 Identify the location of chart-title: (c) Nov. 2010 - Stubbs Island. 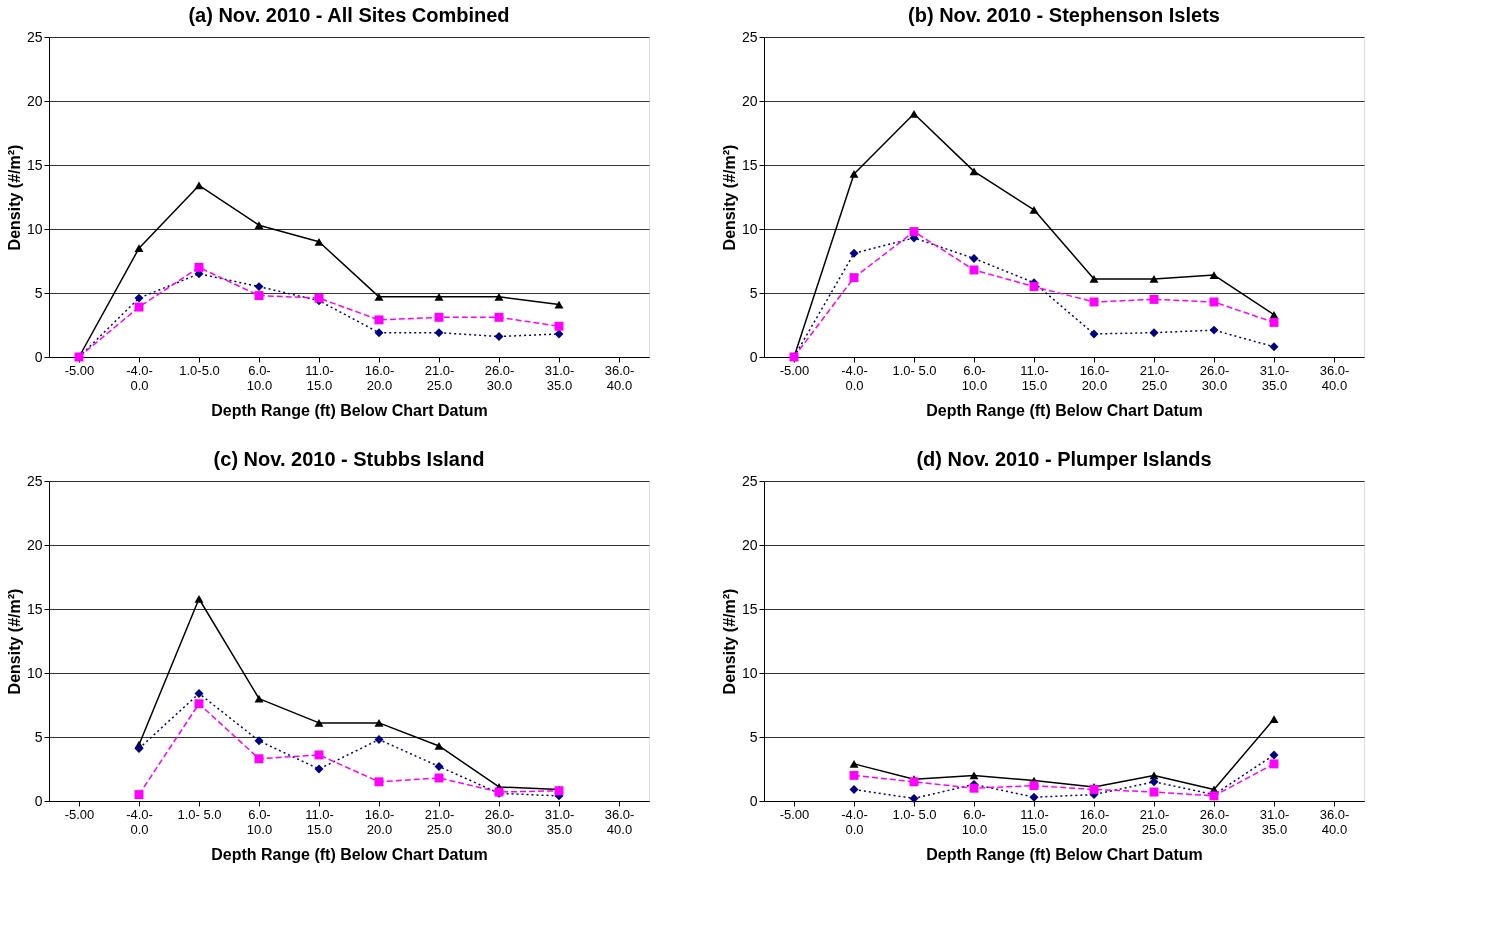
(349, 459).